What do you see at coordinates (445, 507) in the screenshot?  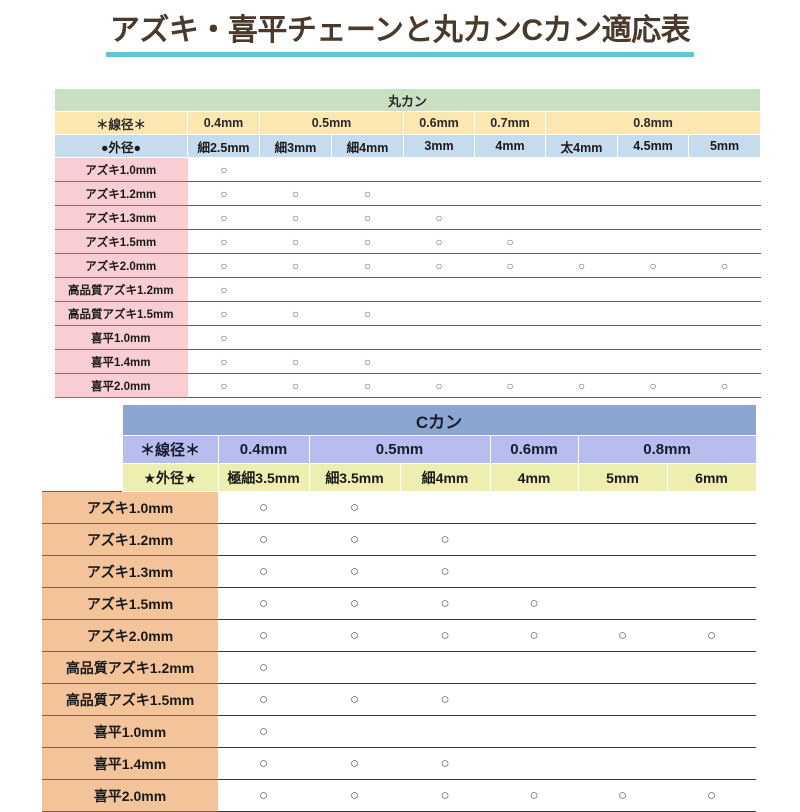 I see `ckan-cell-r0-c2` at bounding box center [445, 507].